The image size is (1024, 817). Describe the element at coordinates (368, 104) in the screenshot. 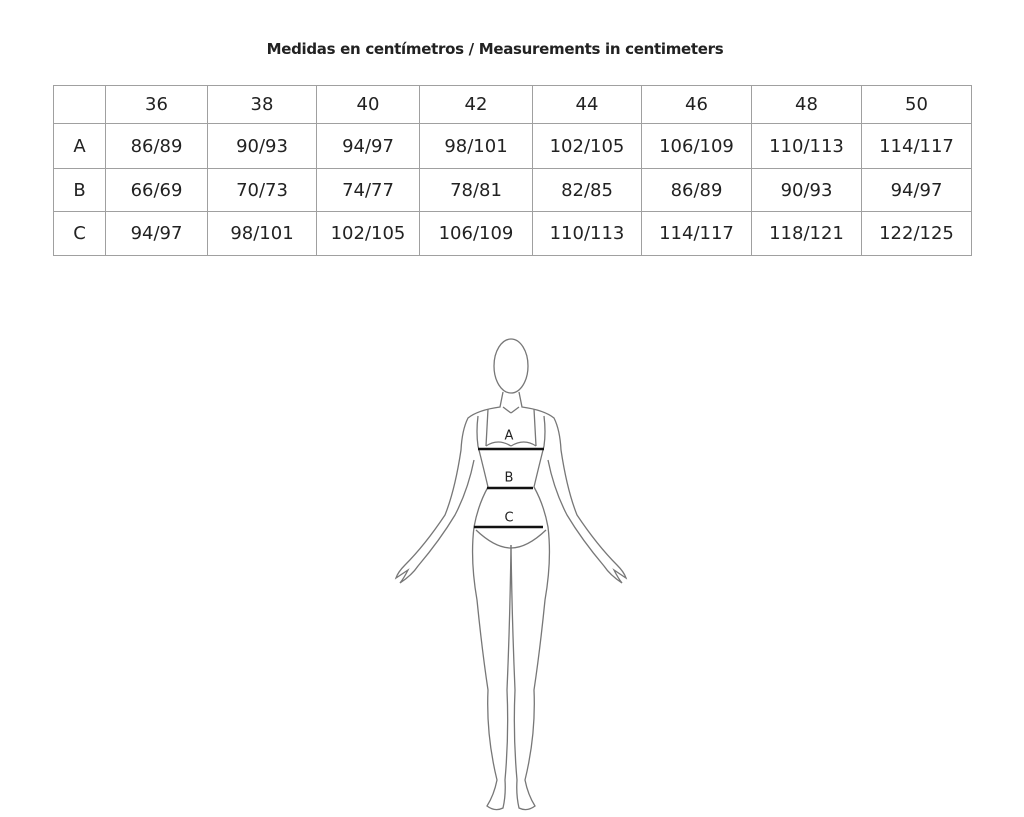

I see `column-header: 40` at that location.